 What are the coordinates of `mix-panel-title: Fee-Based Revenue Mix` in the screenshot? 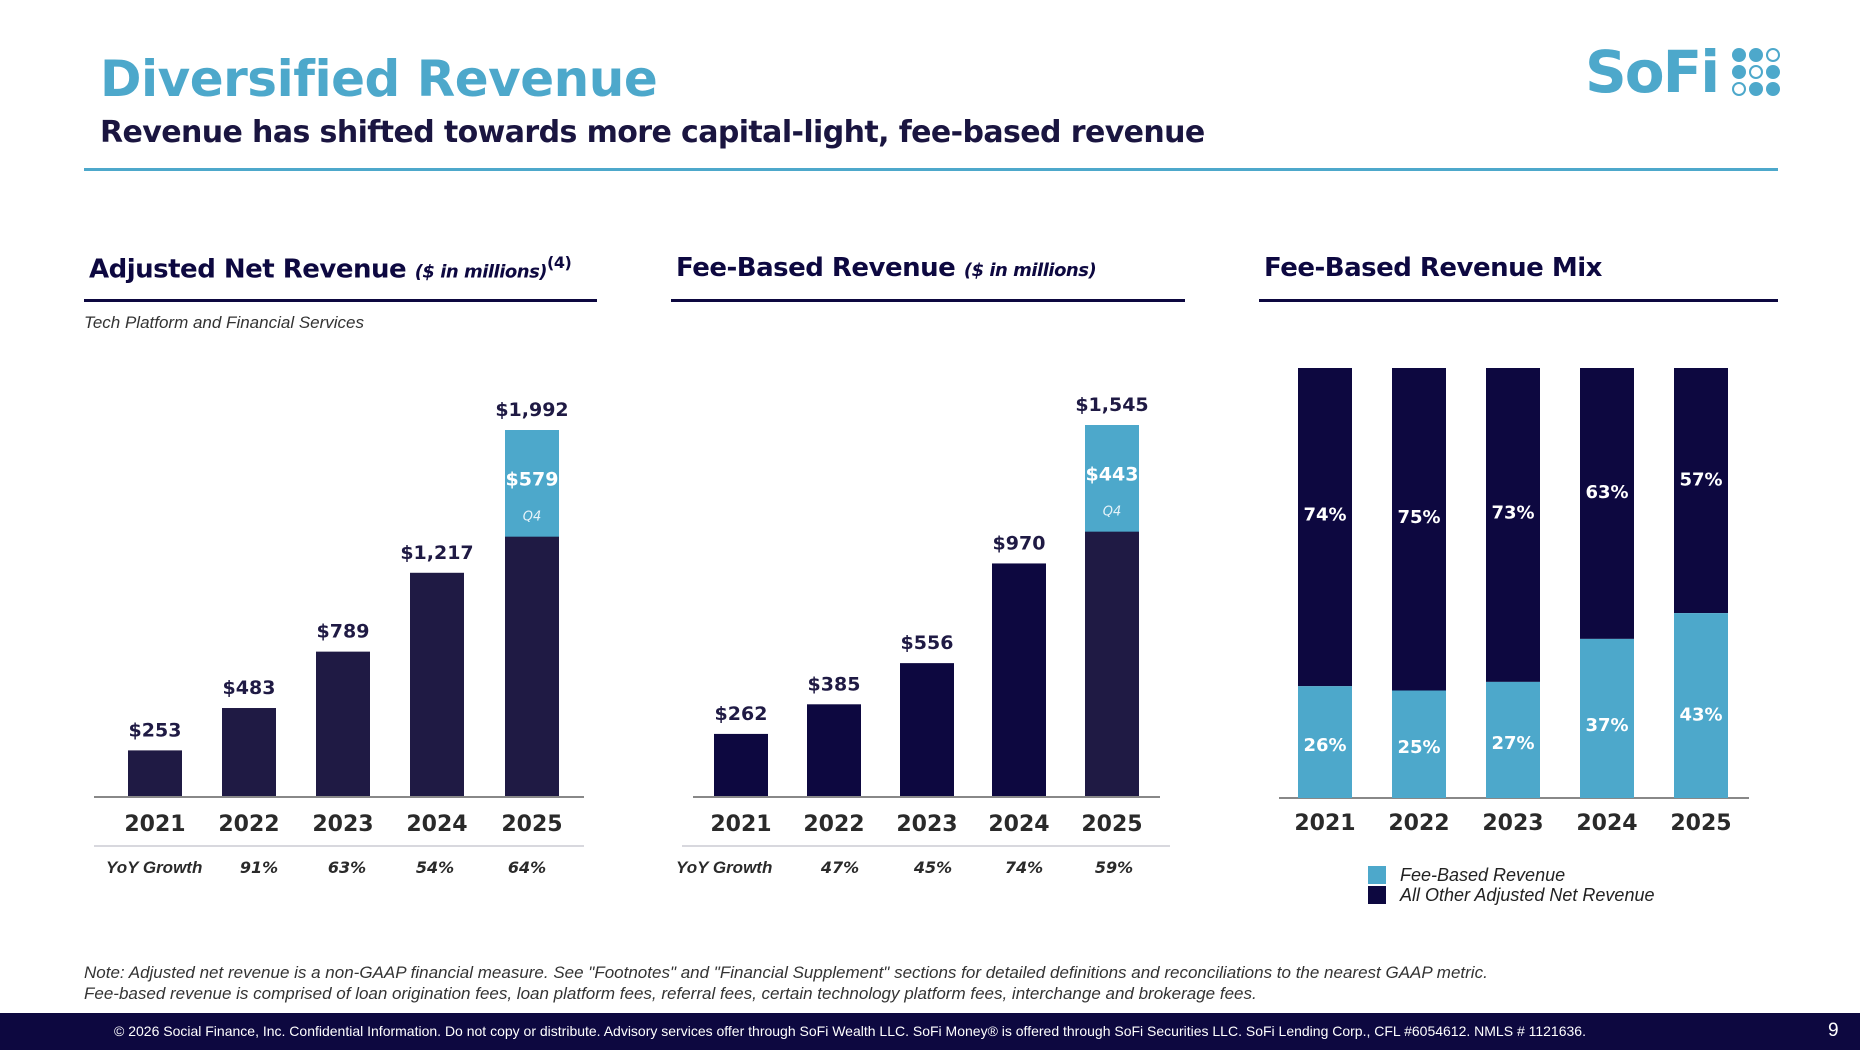 It's located at (1433, 268).